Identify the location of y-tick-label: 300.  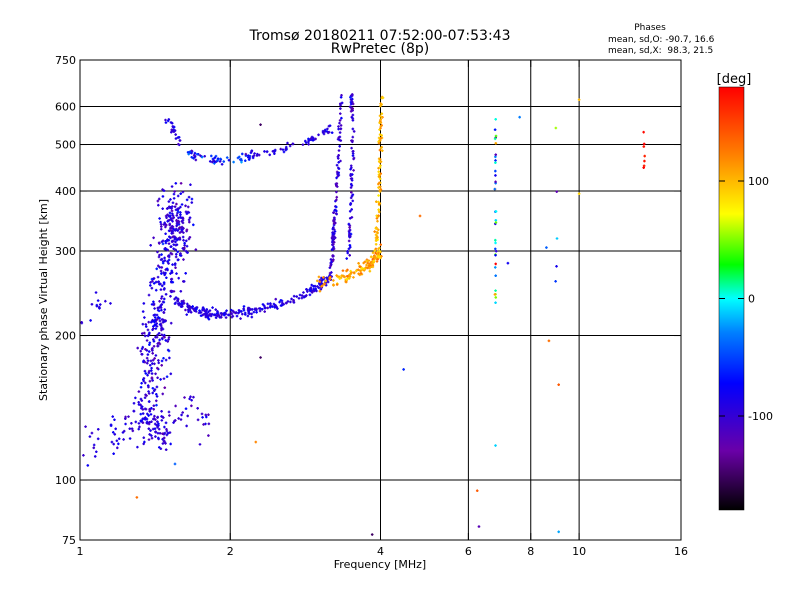
(65, 251).